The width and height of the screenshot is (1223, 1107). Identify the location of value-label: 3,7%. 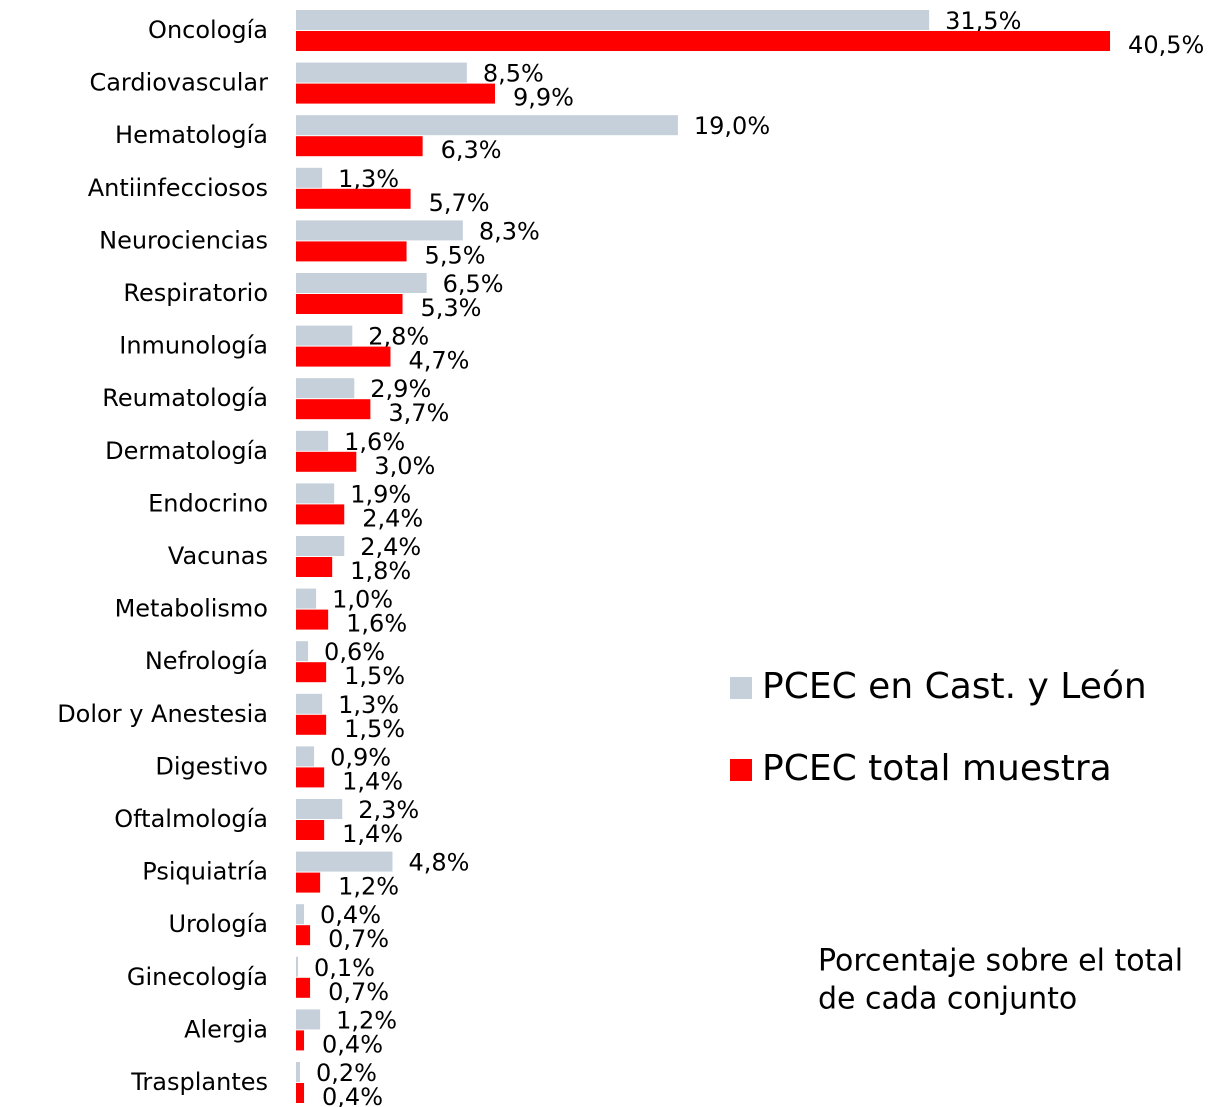
(418, 413).